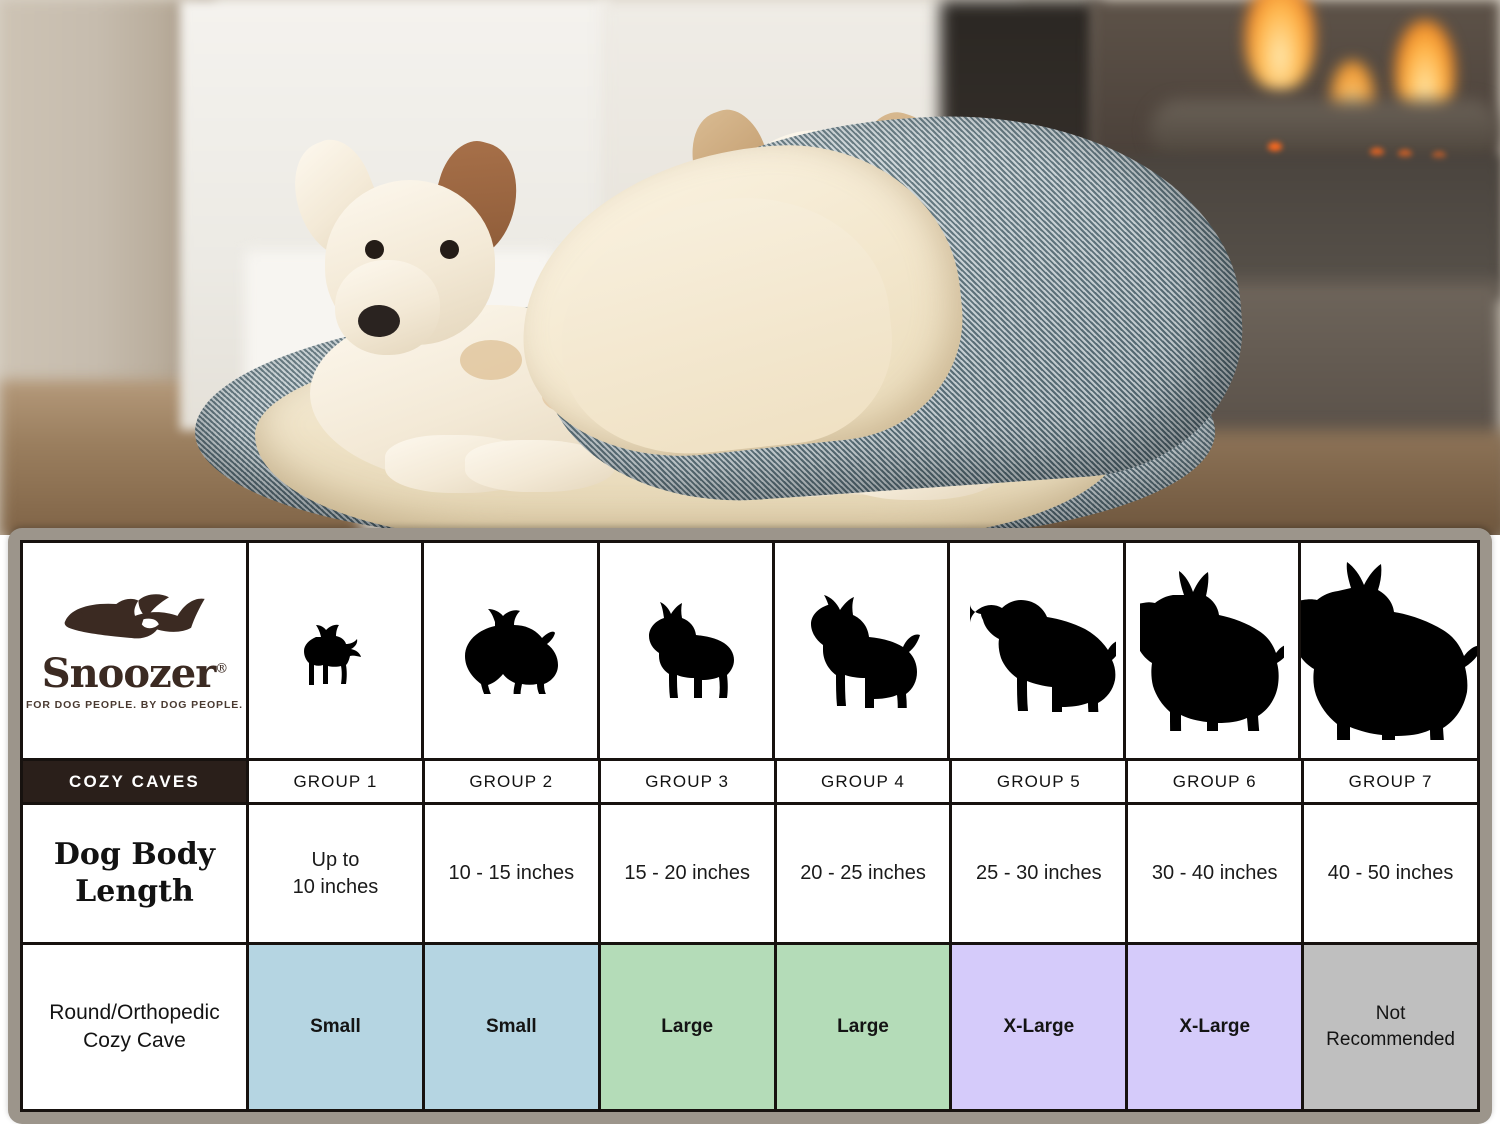 The width and height of the screenshot is (1500, 1124). I want to click on group-header-7: GROUP 7, so click(1390, 781).